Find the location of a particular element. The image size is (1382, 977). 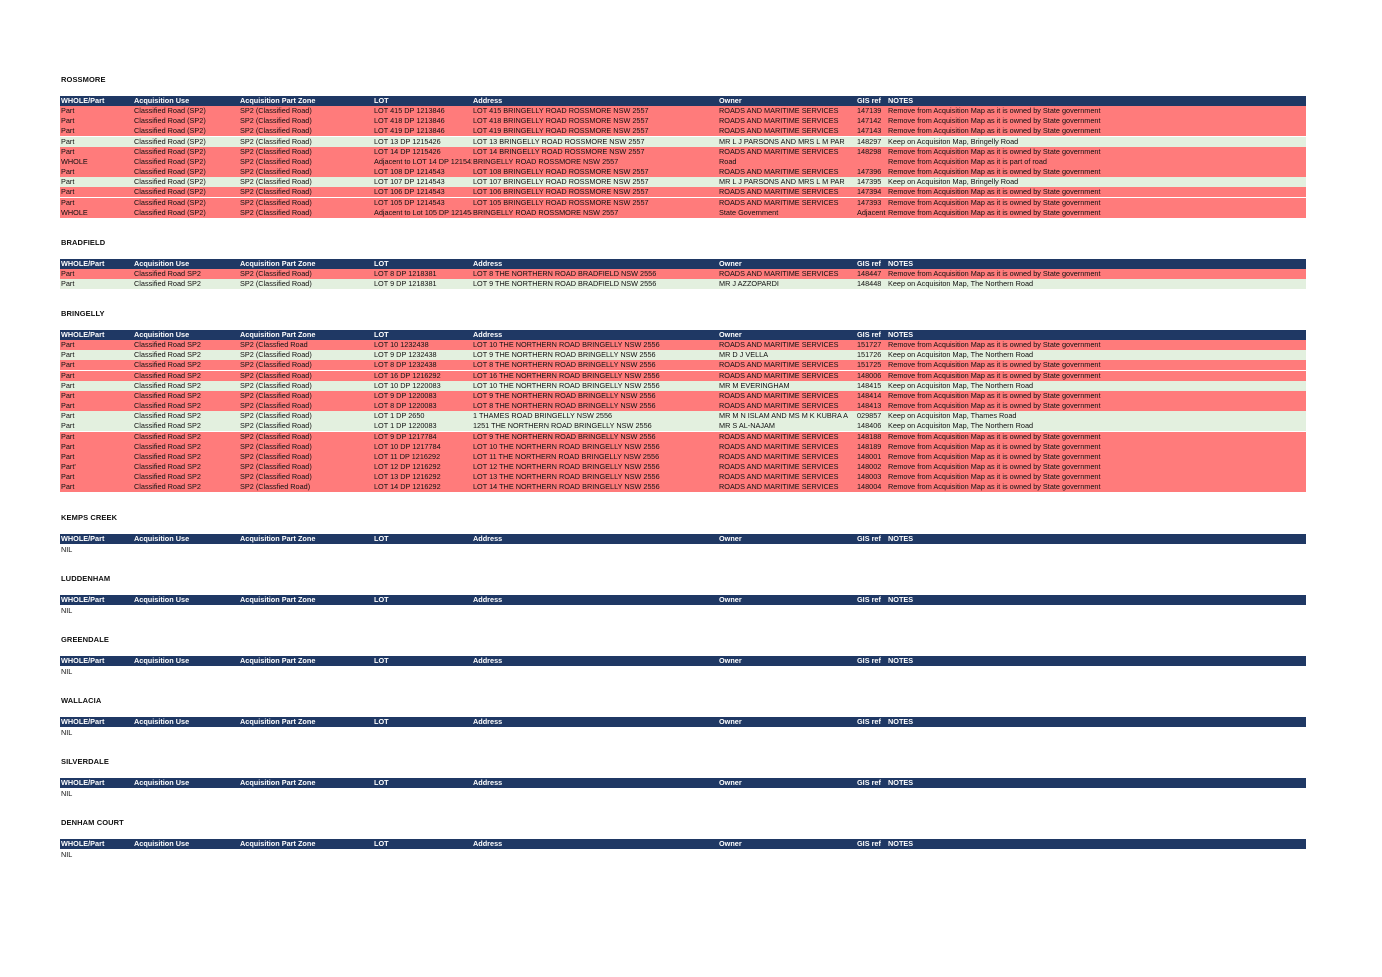

table-cell: 147395 is located at coordinates (869, 182).